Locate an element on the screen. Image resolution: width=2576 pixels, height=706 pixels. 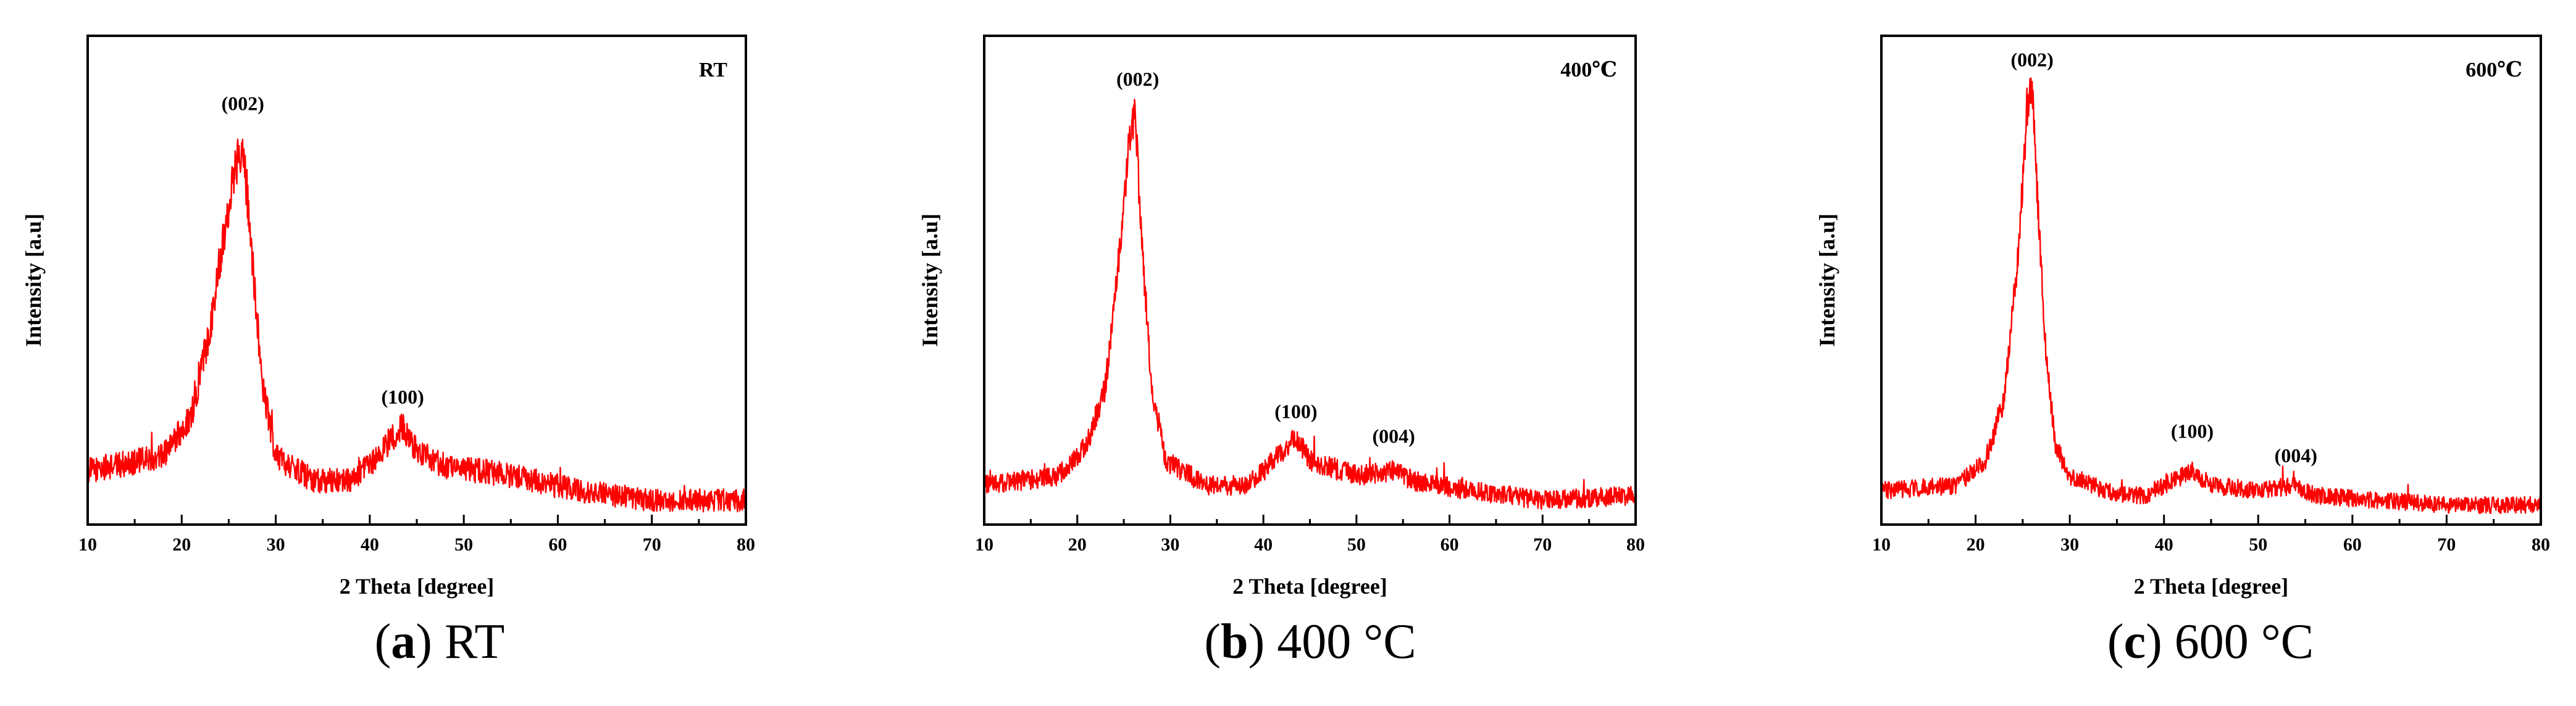
caption-letter: a is located at coordinates (404, 642).